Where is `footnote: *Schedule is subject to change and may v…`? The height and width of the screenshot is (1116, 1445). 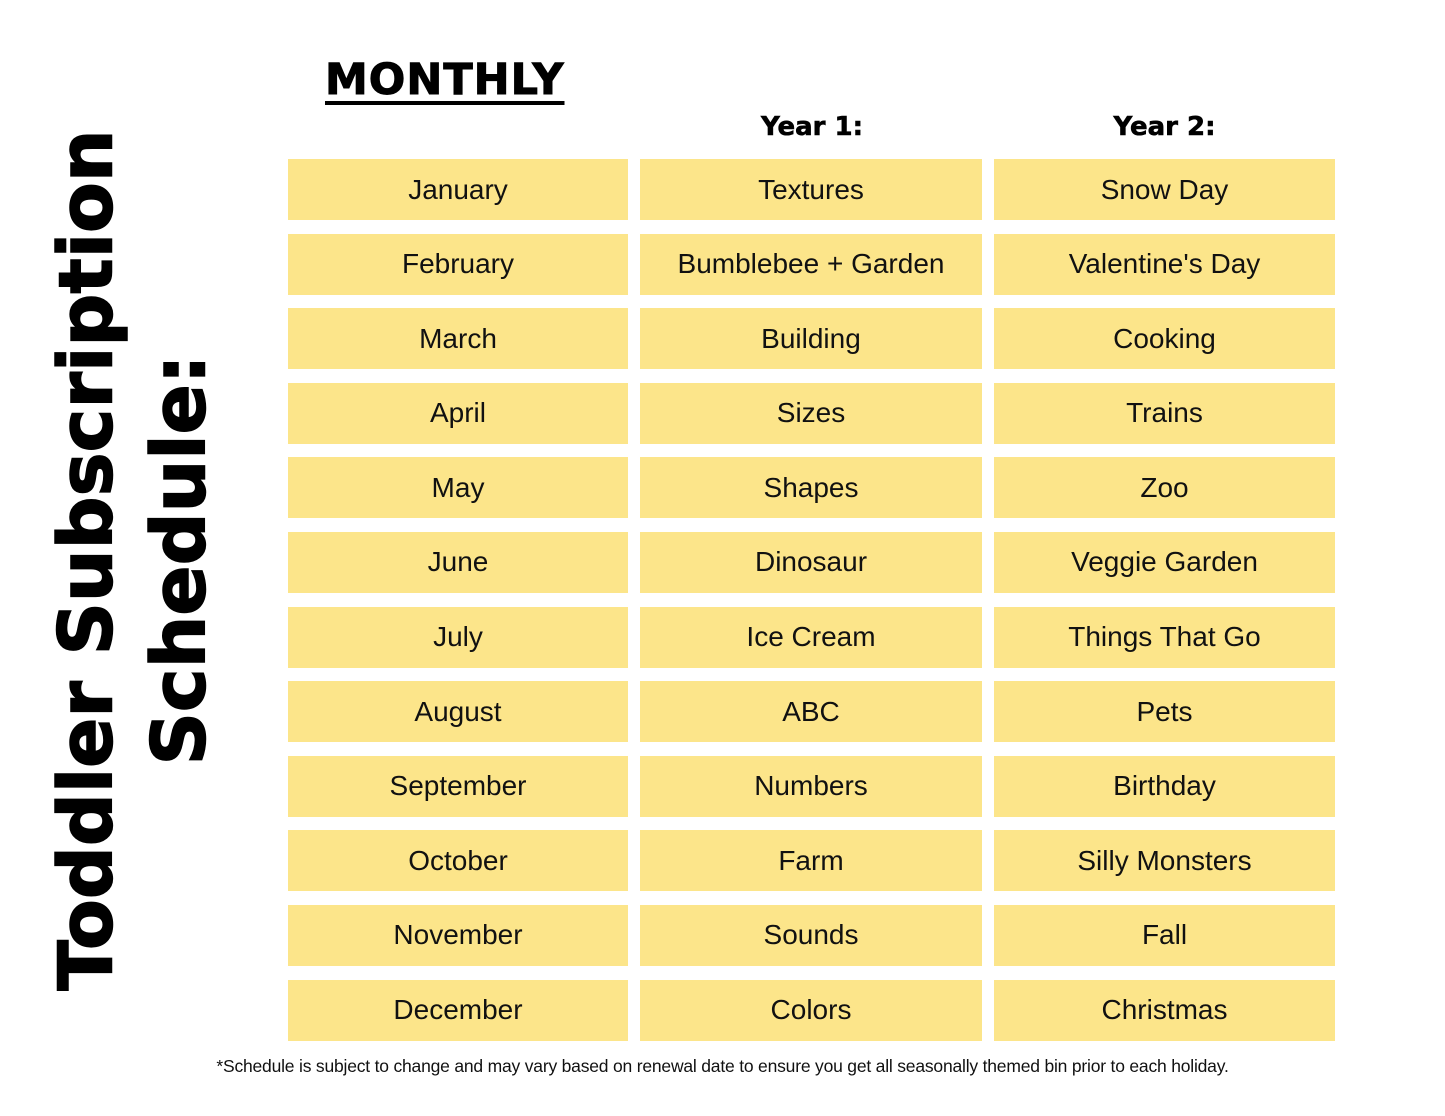 footnote: *Schedule is subject to change and may v… is located at coordinates (722, 1066).